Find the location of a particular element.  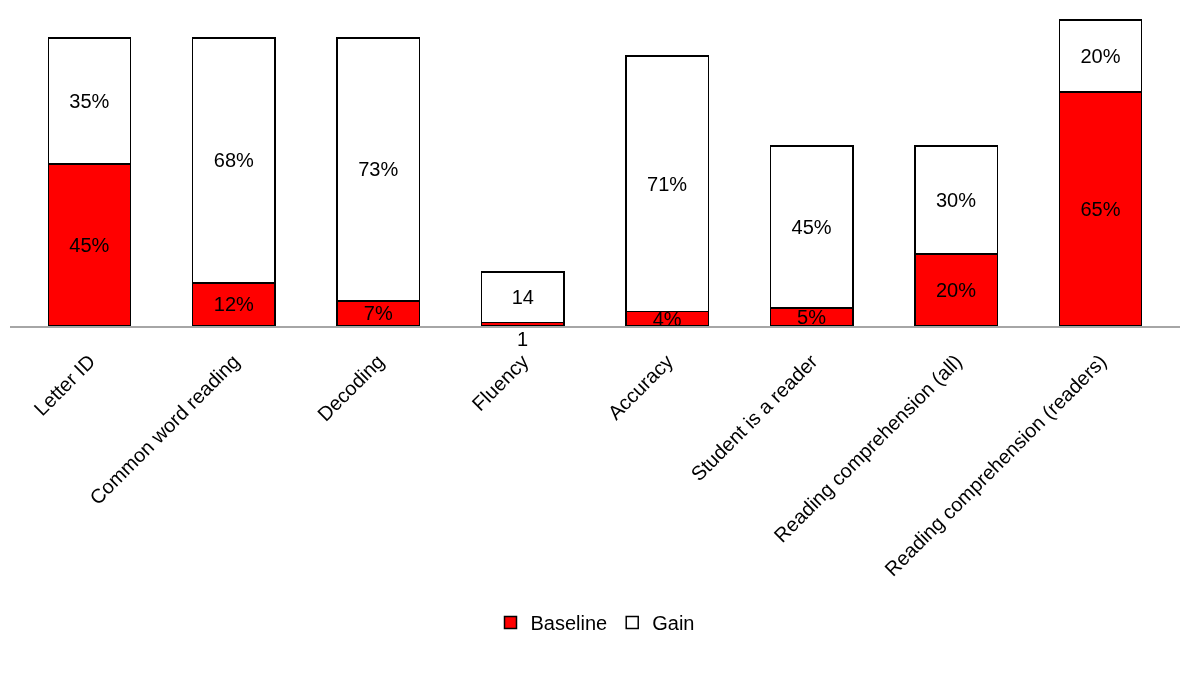

data-label: 1 is located at coordinates (523, 339).